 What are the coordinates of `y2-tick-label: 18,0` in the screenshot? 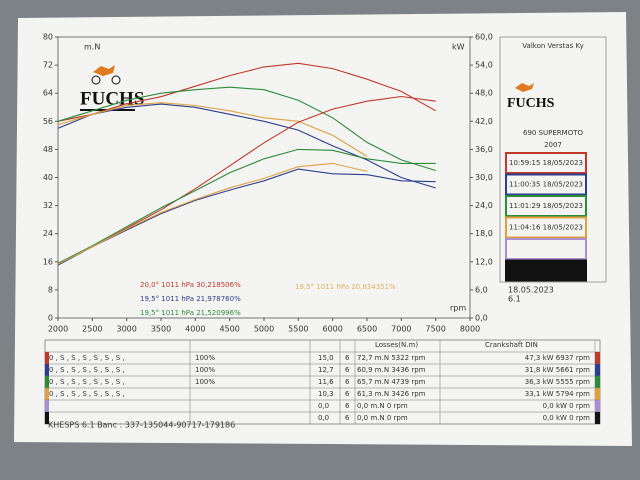 It's located at (484, 233).